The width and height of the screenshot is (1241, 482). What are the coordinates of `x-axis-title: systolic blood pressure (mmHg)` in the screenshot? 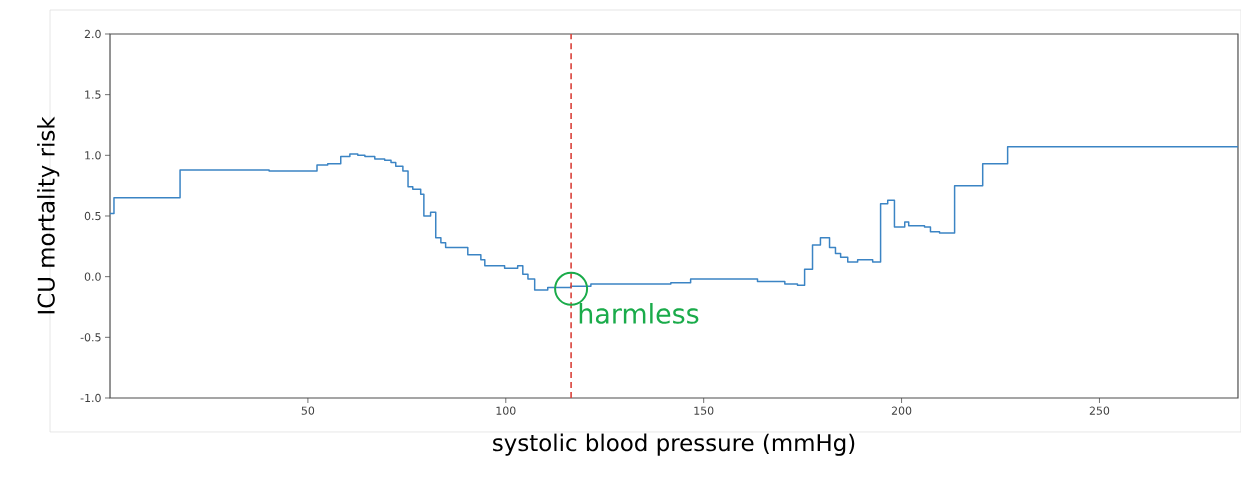 It's located at (674, 444).